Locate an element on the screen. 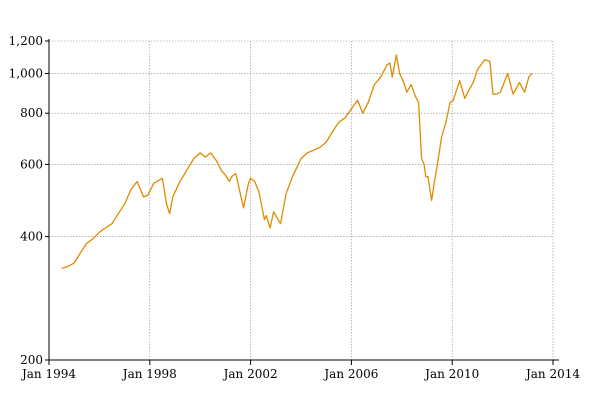 The width and height of the screenshot is (600, 400). x-tick-label: Jan 2002 is located at coordinates (250, 374).